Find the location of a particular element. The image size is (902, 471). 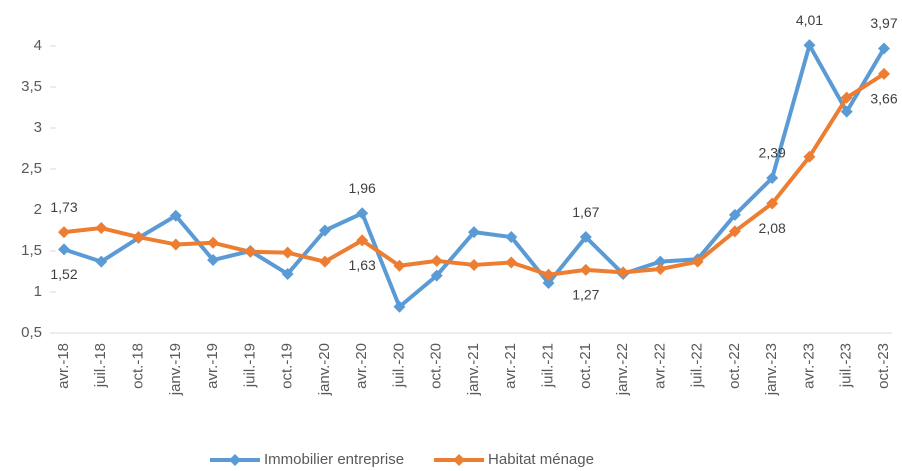

x-tick-label: janv.-23 is located at coordinates (771, 369).